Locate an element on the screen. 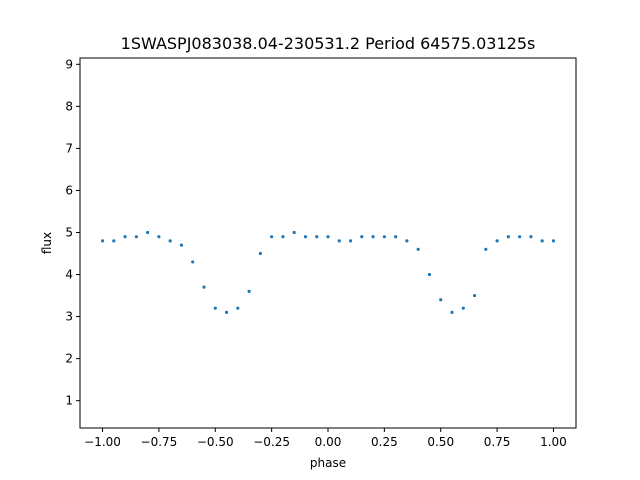  x-tick-label: 0.00 is located at coordinates (328, 442).